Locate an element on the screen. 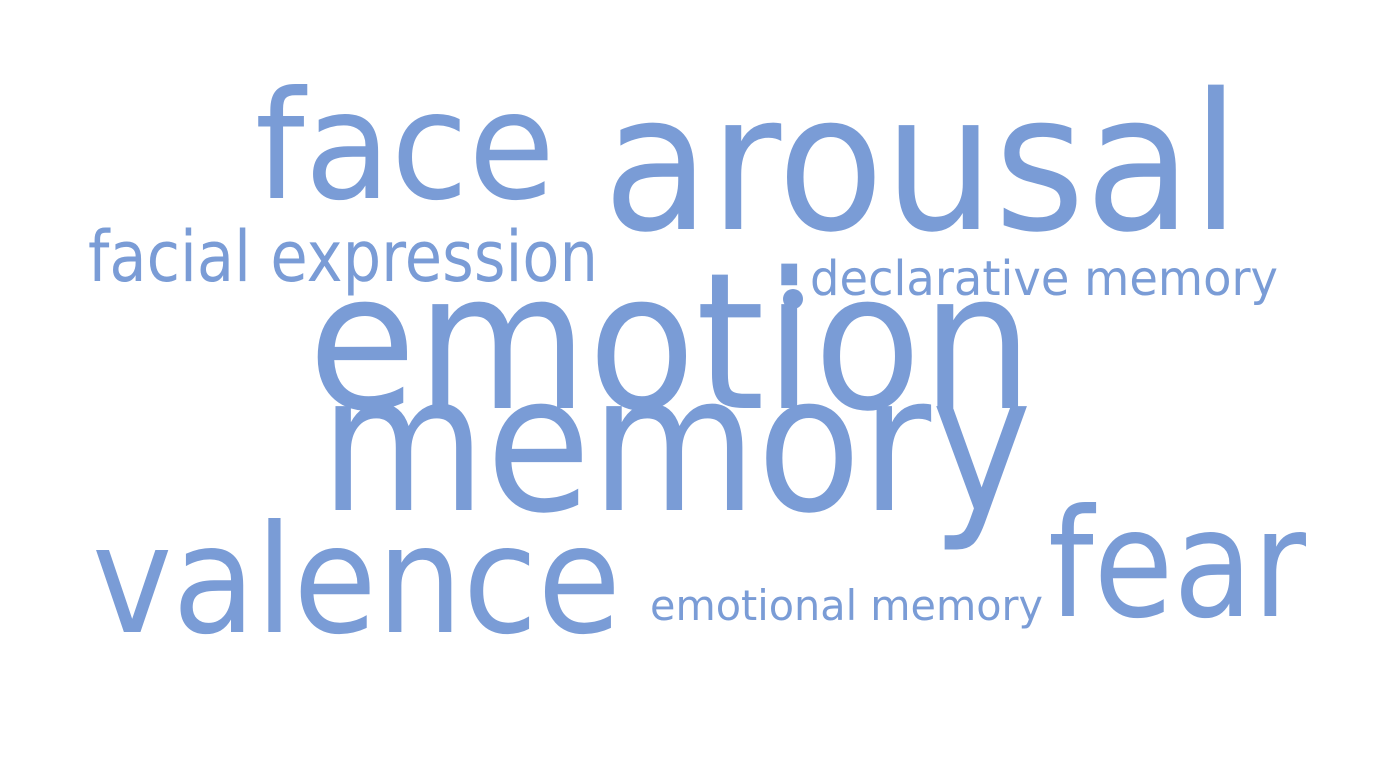  word-face: face is located at coordinates (405, 147).